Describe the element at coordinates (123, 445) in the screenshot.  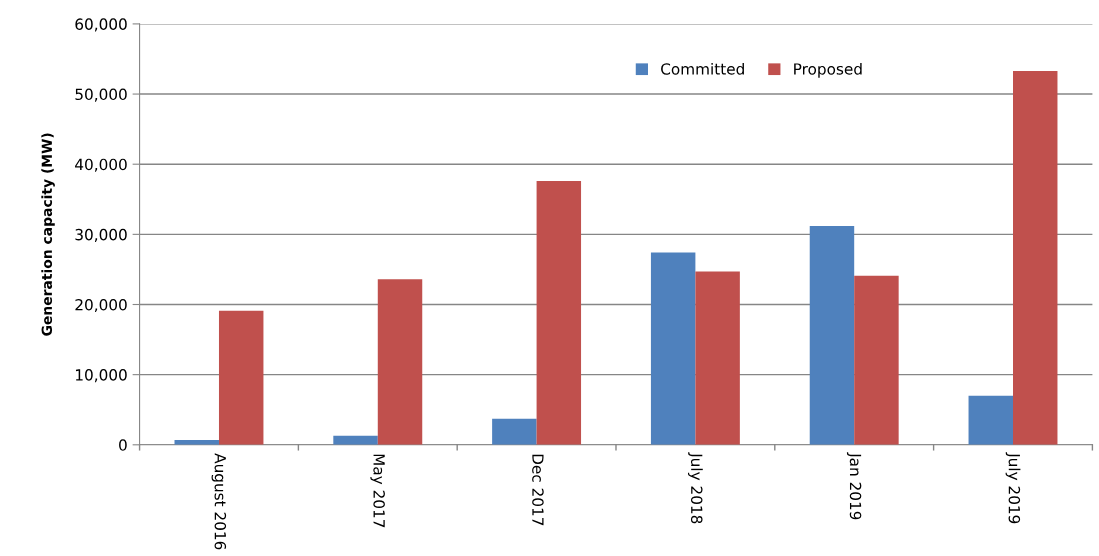
I see `y-tick-label: 0` at that location.